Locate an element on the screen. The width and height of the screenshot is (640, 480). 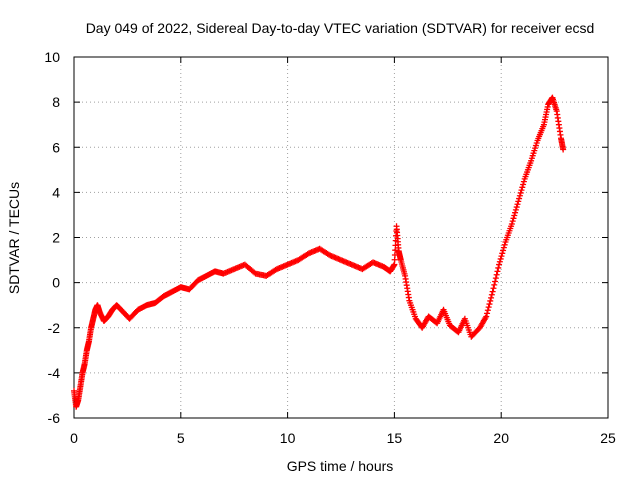
y-axis-label: SDTVAR / TECUs is located at coordinates (14, 238).